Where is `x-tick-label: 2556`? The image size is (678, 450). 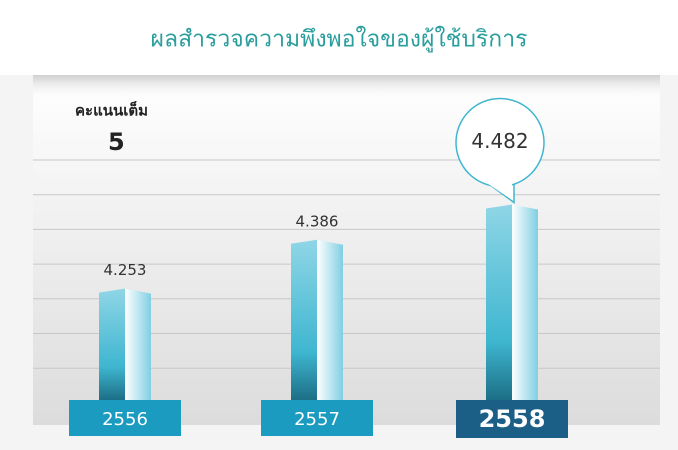
x-tick-label: 2556 is located at coordinates (125, 419).